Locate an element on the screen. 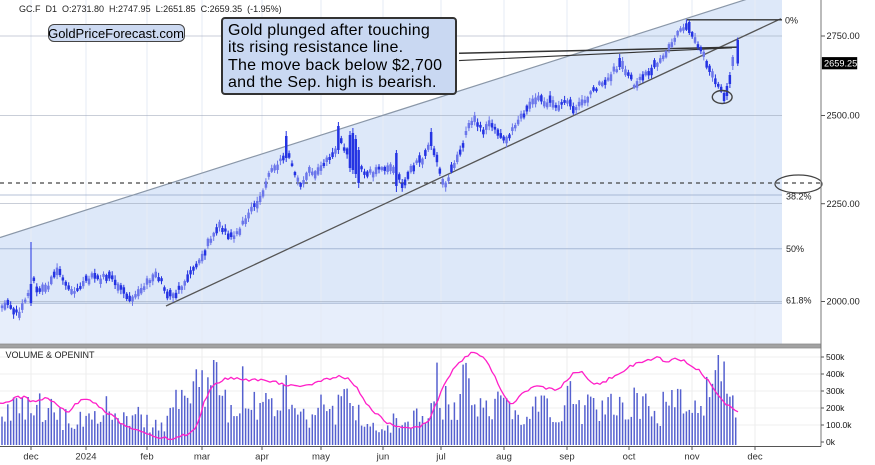 The height and width of the screenshot is (465, 875). svg-text: 0% is located at coordinates (791, 21).